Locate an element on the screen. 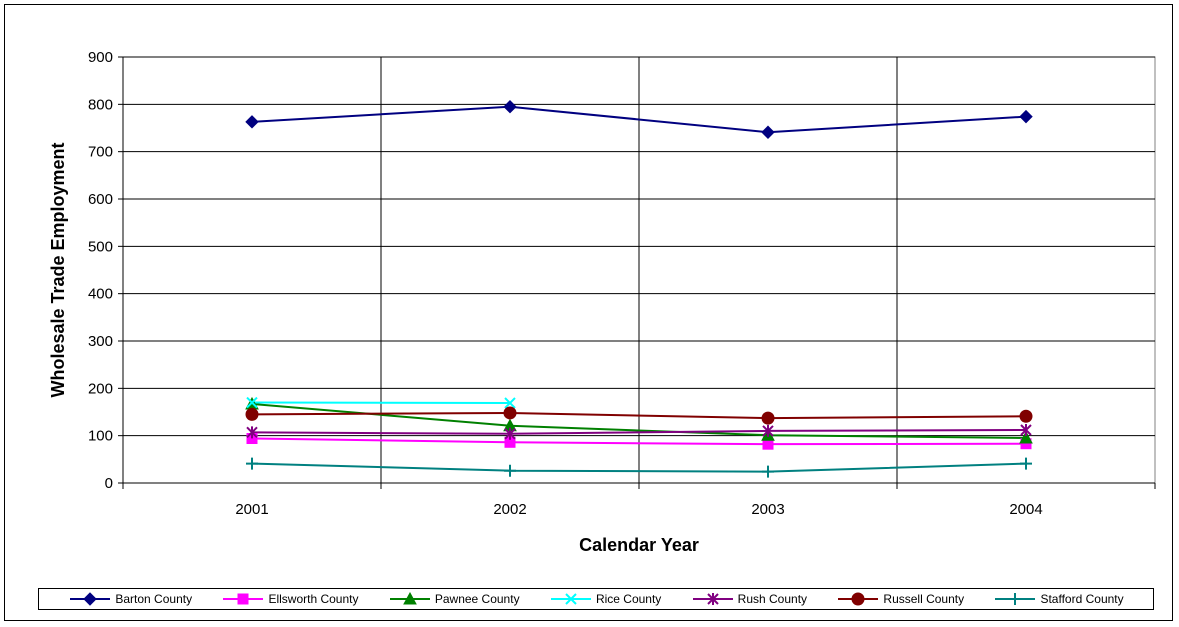  barton-county-line is located at coordinates (639, 119).